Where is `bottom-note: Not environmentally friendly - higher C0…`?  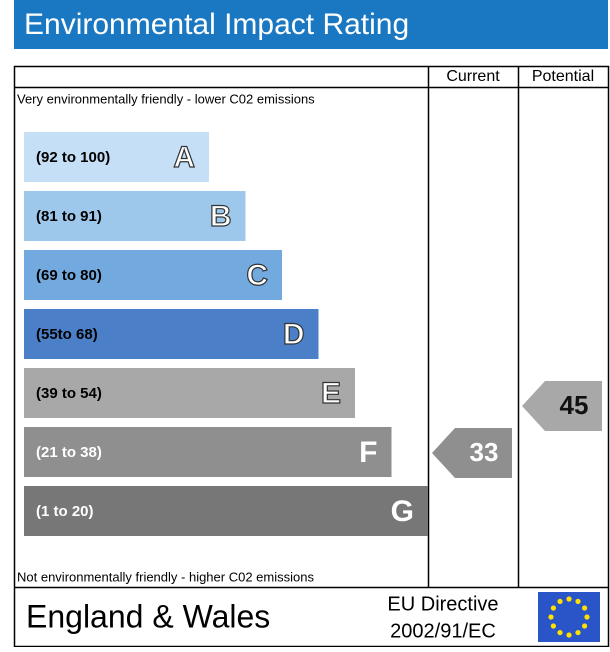 bottom-note: Not environmentally friendly - higher C0… is located at coordinates (165, 576).